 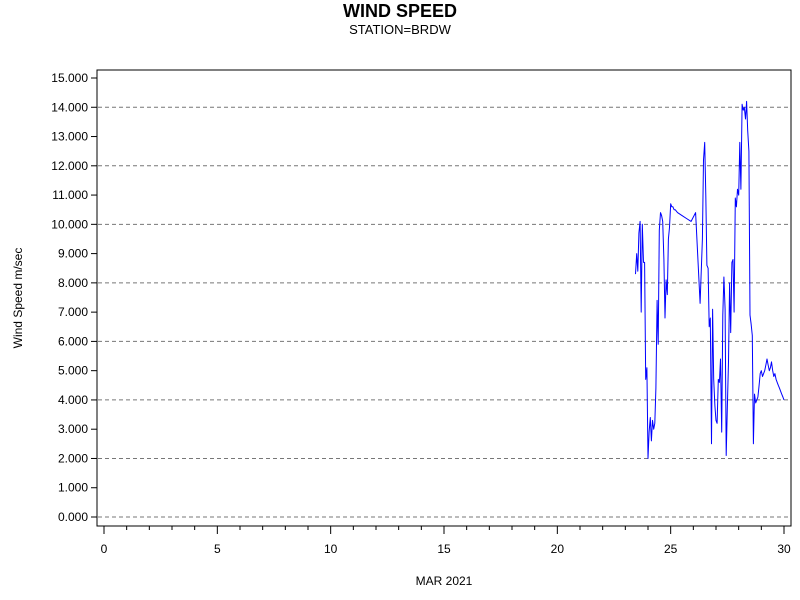 I want to click on x-tick-label: 30, so click(x=784, y=549).